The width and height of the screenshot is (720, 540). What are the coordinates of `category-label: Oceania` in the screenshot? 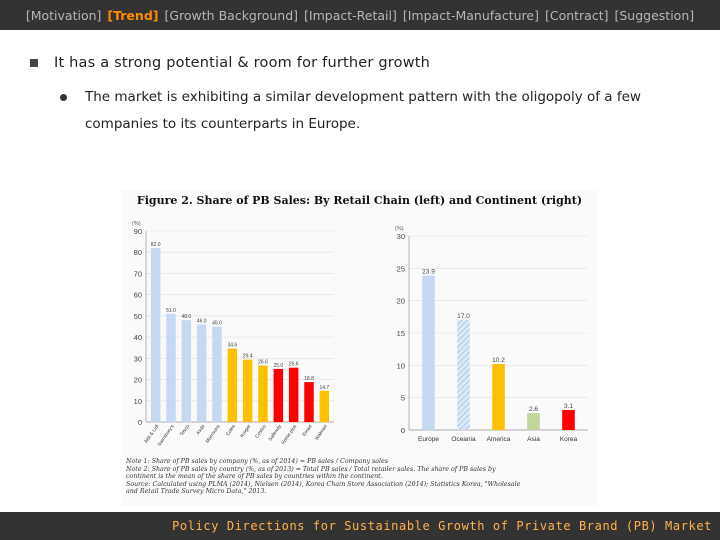 It's located at (463, 439).